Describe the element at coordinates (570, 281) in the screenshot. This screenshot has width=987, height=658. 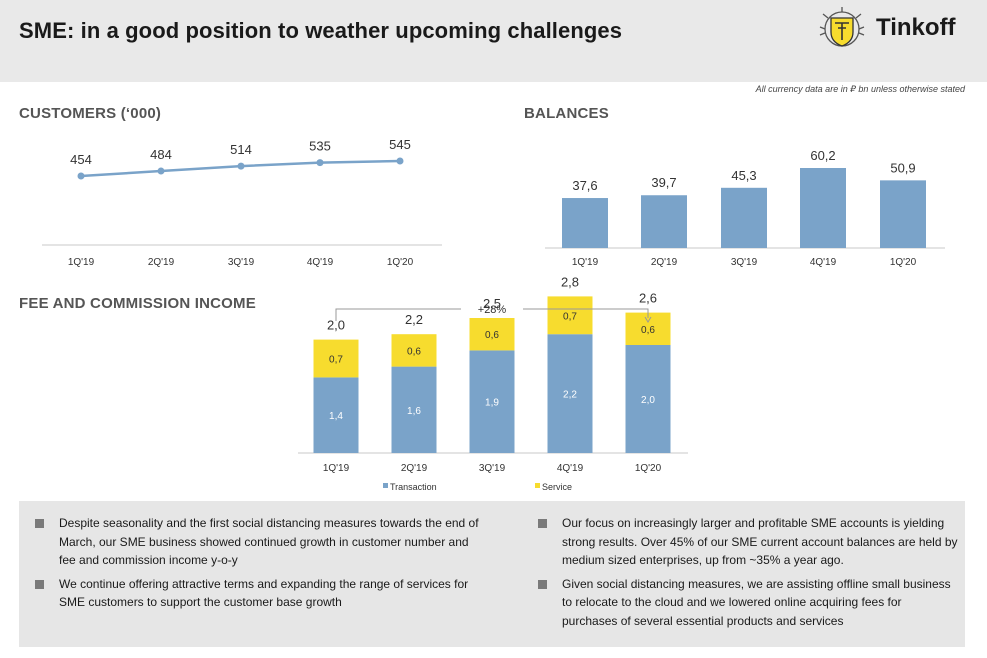
I see `total-label: 2,8` at that location.